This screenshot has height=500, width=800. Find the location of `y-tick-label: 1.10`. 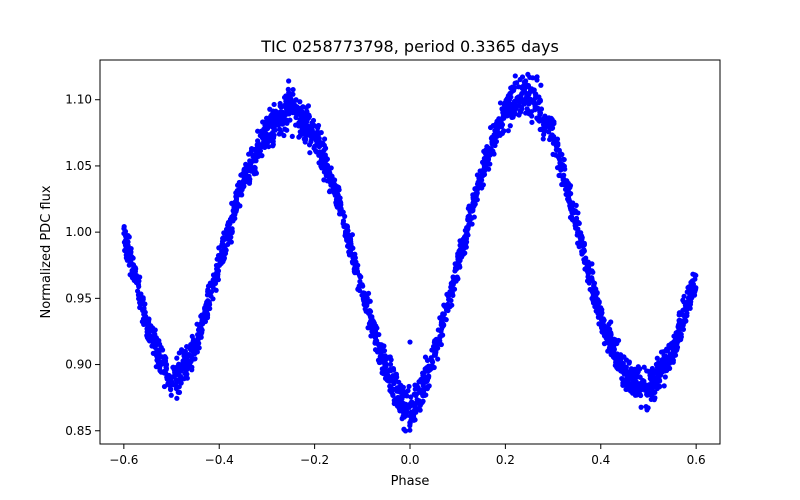

y-tick-label: 1.10 is located at coordinates (78, 100).